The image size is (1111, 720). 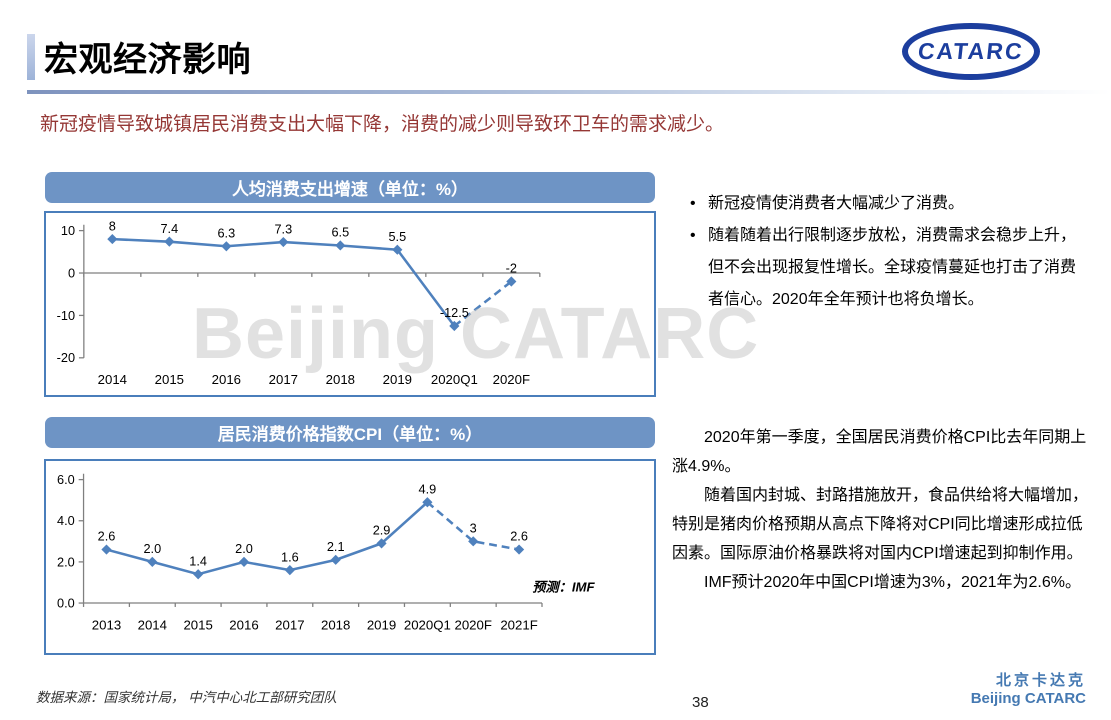 I want to click on svg-text: 4.0, so click(x=66, y=520).